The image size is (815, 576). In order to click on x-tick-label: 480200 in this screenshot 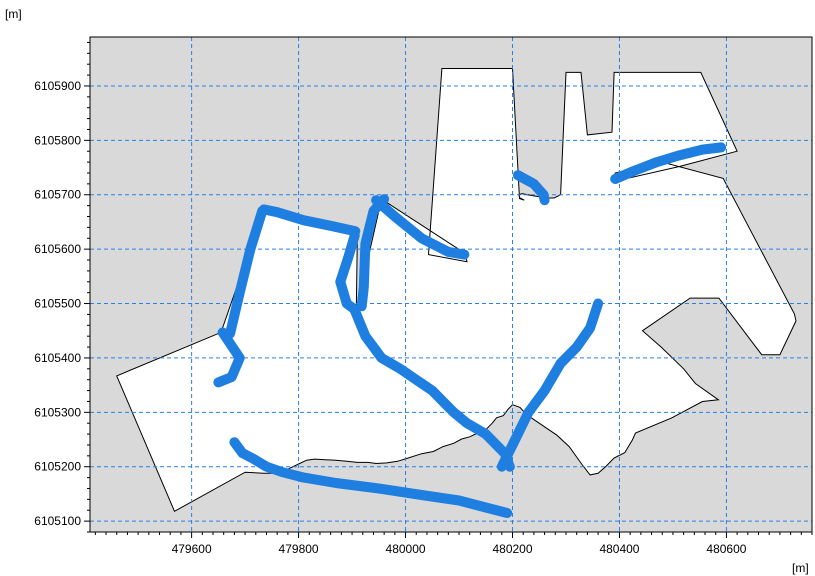, I will do `click(512, 549)`.